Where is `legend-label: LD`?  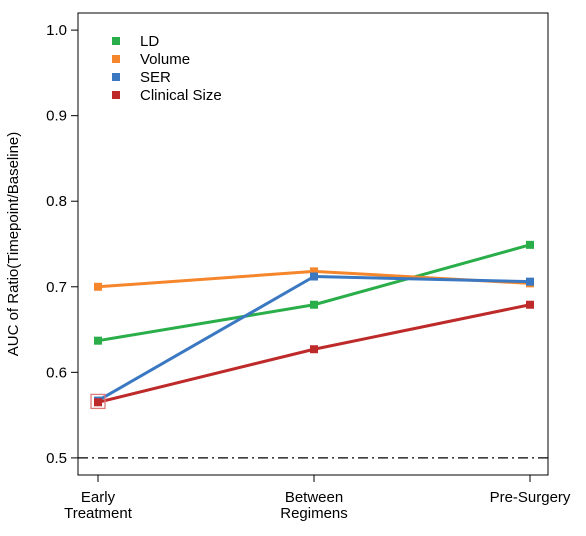 legend-label: LD is located at coordinates (149, 41).